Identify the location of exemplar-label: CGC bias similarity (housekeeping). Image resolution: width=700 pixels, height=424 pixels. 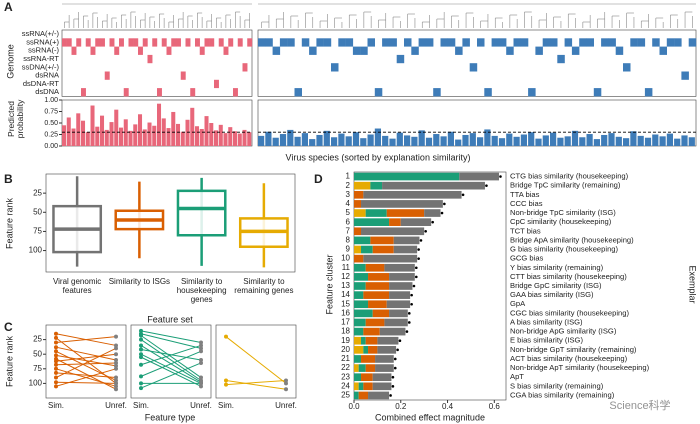
(569, 312).